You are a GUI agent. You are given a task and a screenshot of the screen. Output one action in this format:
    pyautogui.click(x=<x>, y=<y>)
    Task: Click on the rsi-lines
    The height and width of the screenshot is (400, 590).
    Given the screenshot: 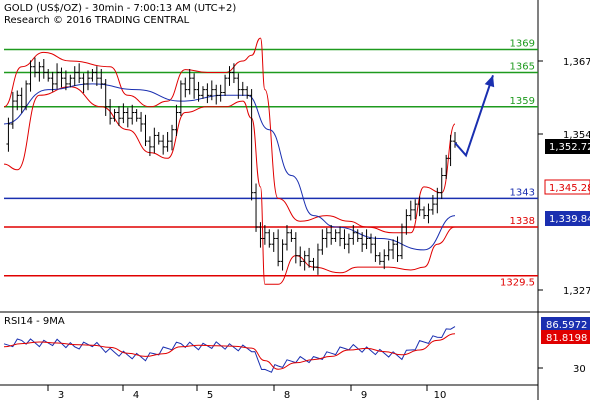 What is the action you would take?
    pyautogui.click(x=229, y=349)
    